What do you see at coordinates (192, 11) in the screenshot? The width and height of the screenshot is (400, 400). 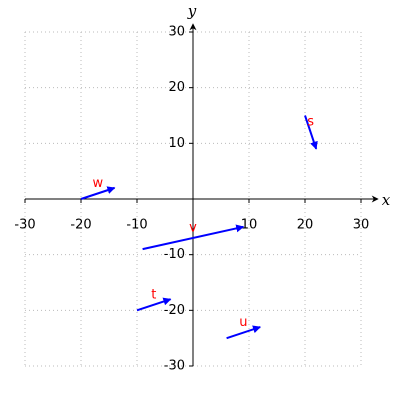 I see `y-axis-label: y` at bounding box center [192, 11].